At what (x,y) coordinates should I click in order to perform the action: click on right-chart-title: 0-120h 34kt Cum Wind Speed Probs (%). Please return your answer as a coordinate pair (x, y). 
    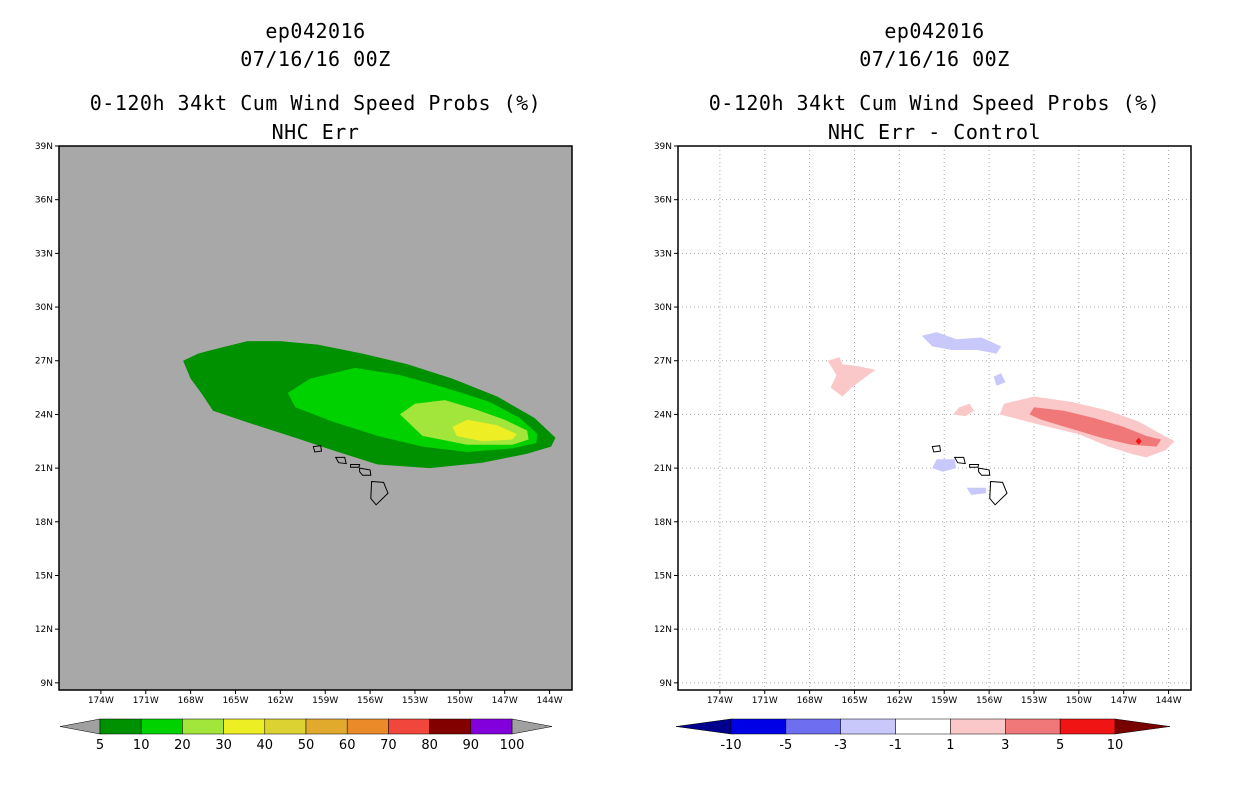
    Looking at the image, I should click on (934, 103).